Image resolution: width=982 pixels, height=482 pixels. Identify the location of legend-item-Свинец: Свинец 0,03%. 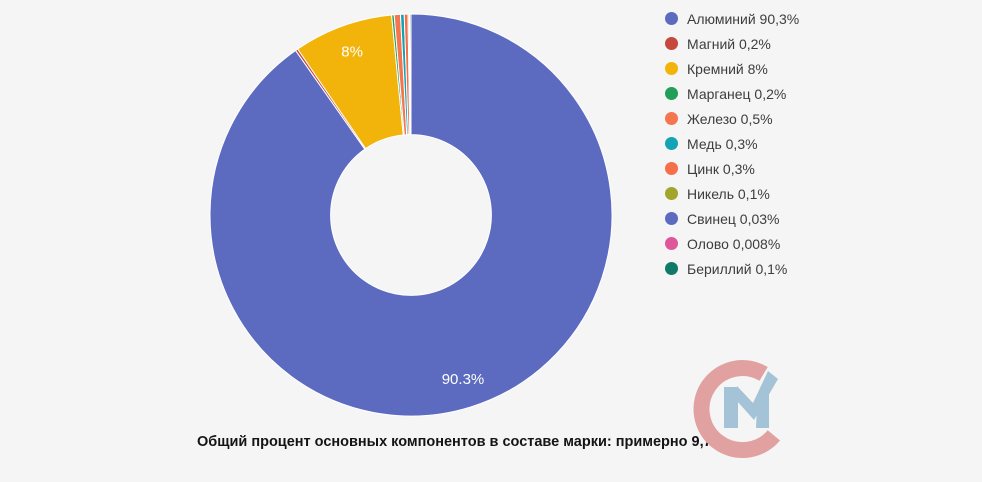
(732, 218).